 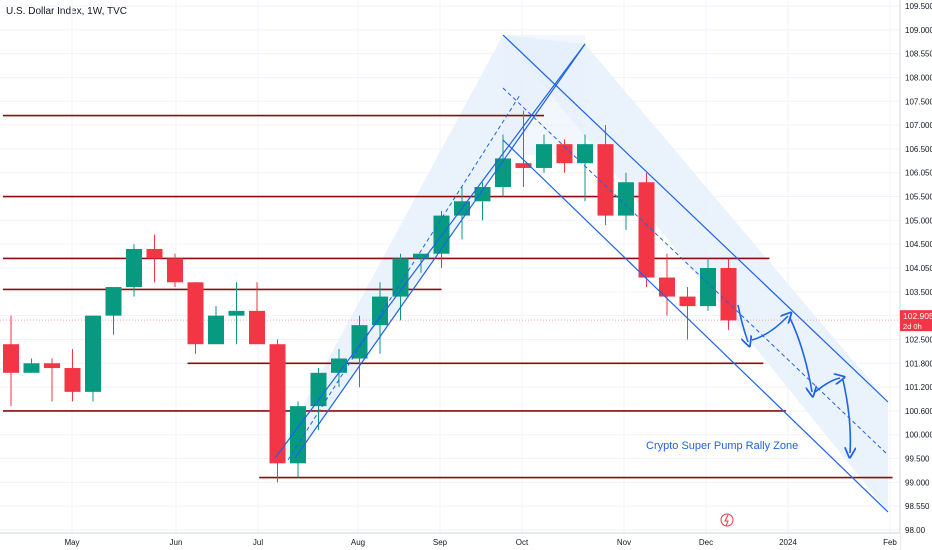 What do you see at coordinates (915, 530) in the screenshot?
I see `y-tick-label: 98.00` at bounding box center [915, 530].